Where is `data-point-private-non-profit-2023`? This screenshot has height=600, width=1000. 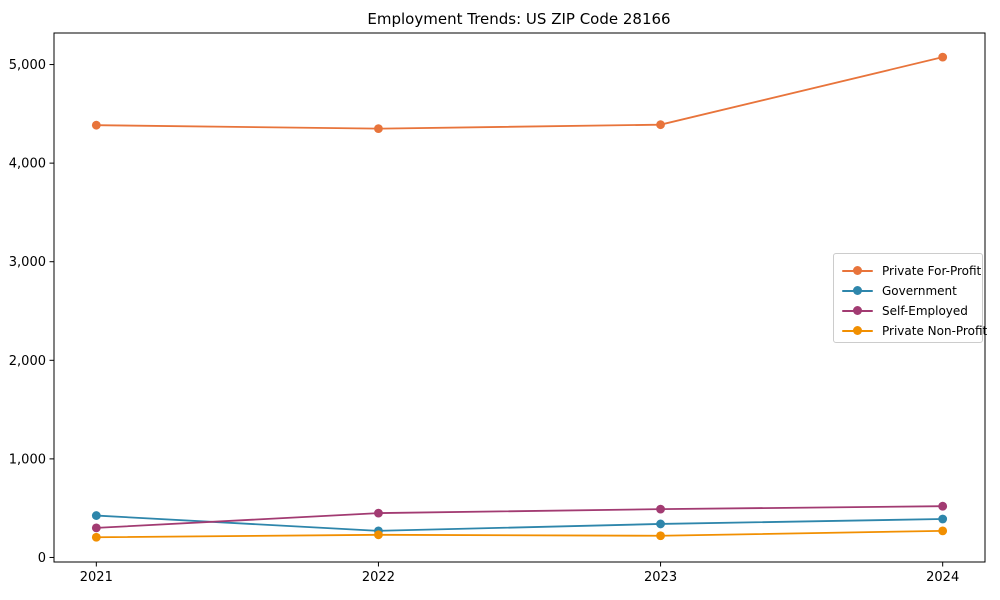
data-point-private-non-profit-2023 is located at coordinates (660, 536).